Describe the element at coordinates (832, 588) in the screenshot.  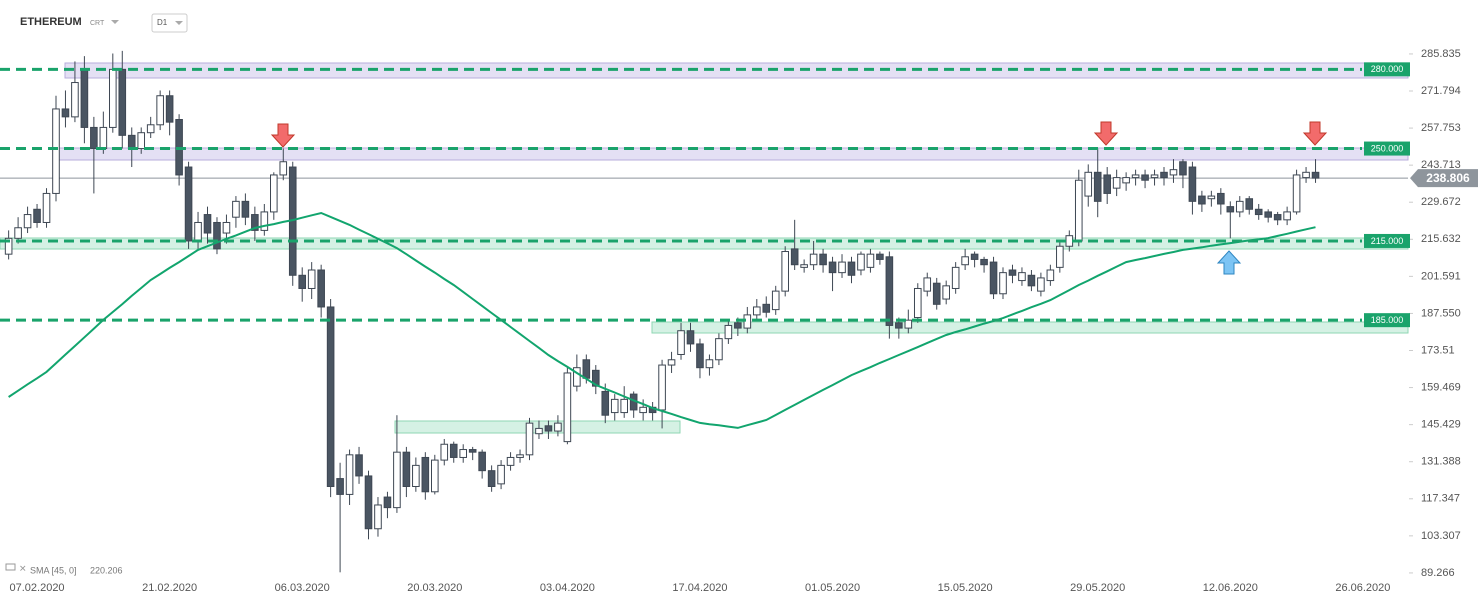
I see `x-tick-label: 01.05.2020` at that location.